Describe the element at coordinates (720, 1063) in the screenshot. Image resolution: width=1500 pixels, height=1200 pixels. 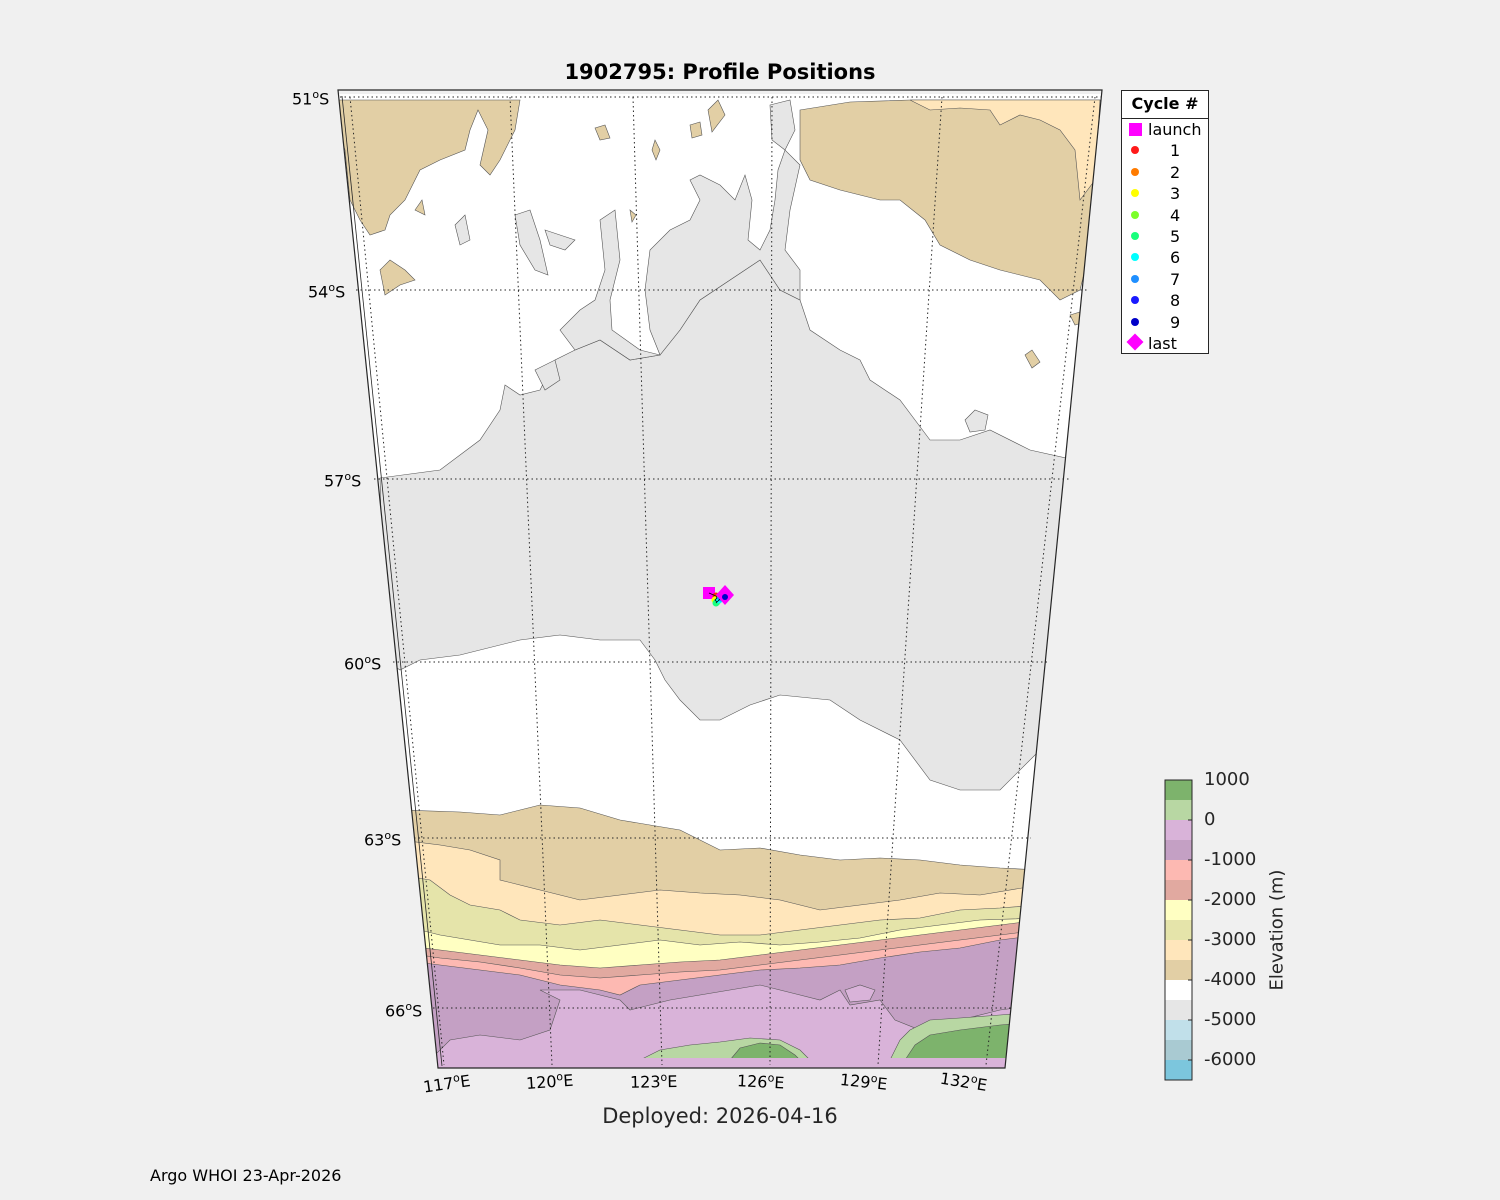
I see `bathy-bottom-edge` at that location.